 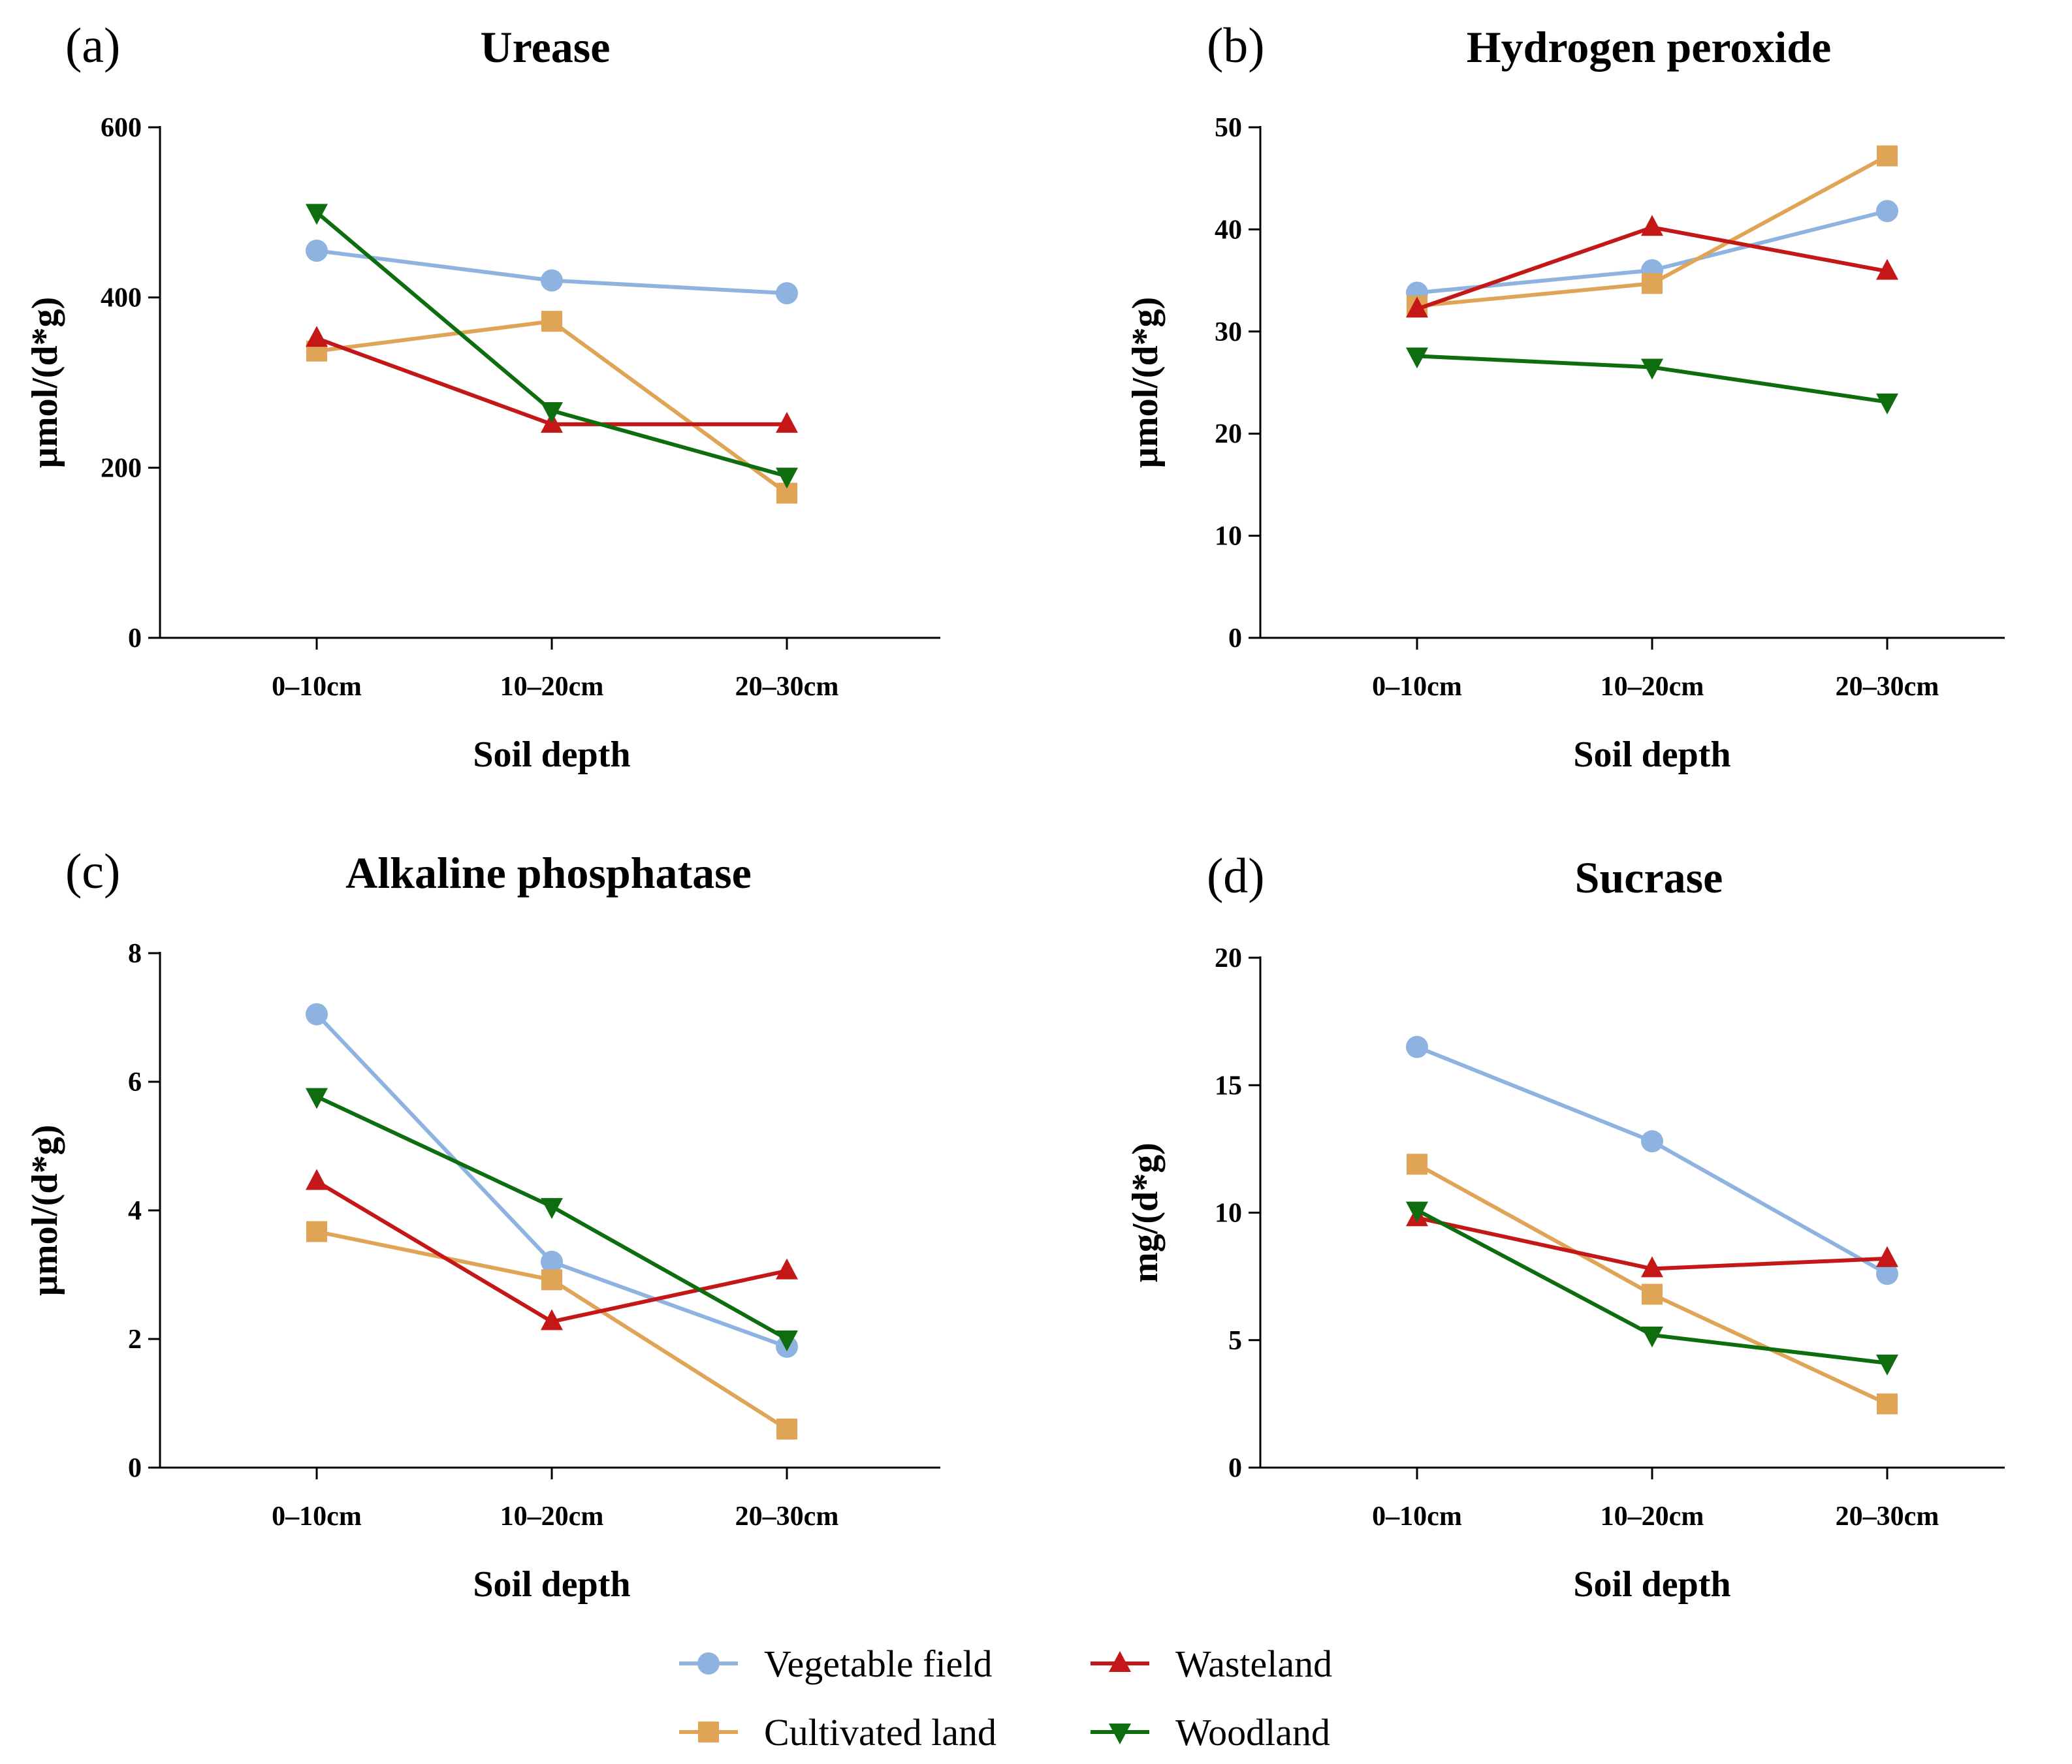 I want to click on y-tick-label: 2, so click(x=135, y=1340).